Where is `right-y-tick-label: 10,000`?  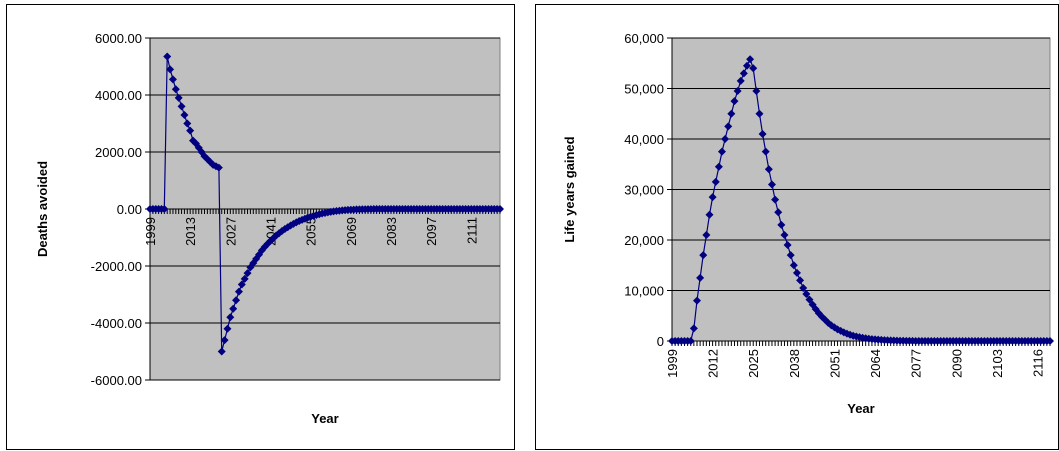
right-y-tick-label: 10,000 is located at coordinates (644, 291).